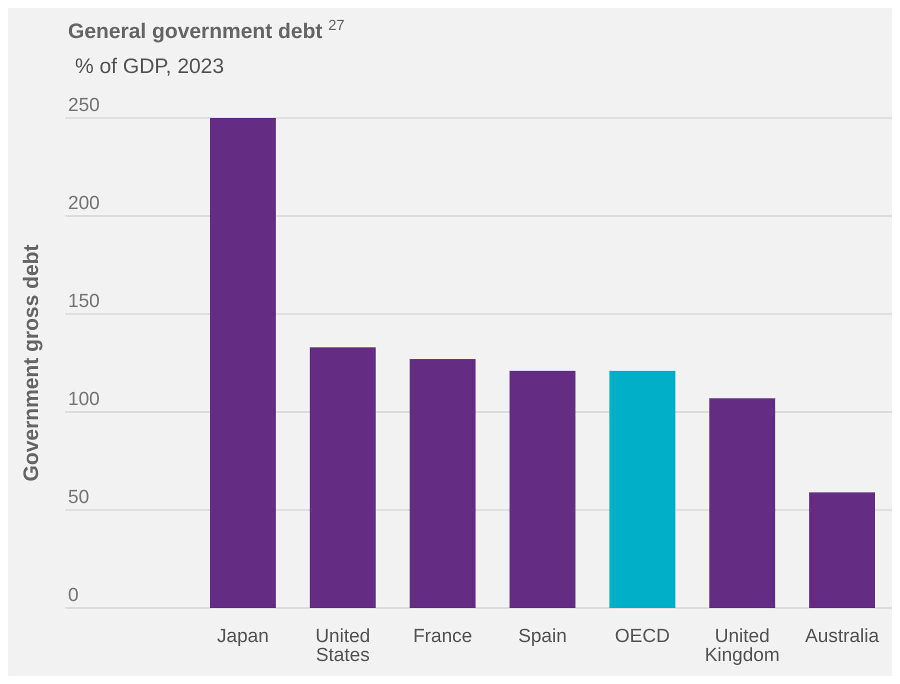  I want to click on chart-subtitle: % of GDP, 2023, so click(149, 66).